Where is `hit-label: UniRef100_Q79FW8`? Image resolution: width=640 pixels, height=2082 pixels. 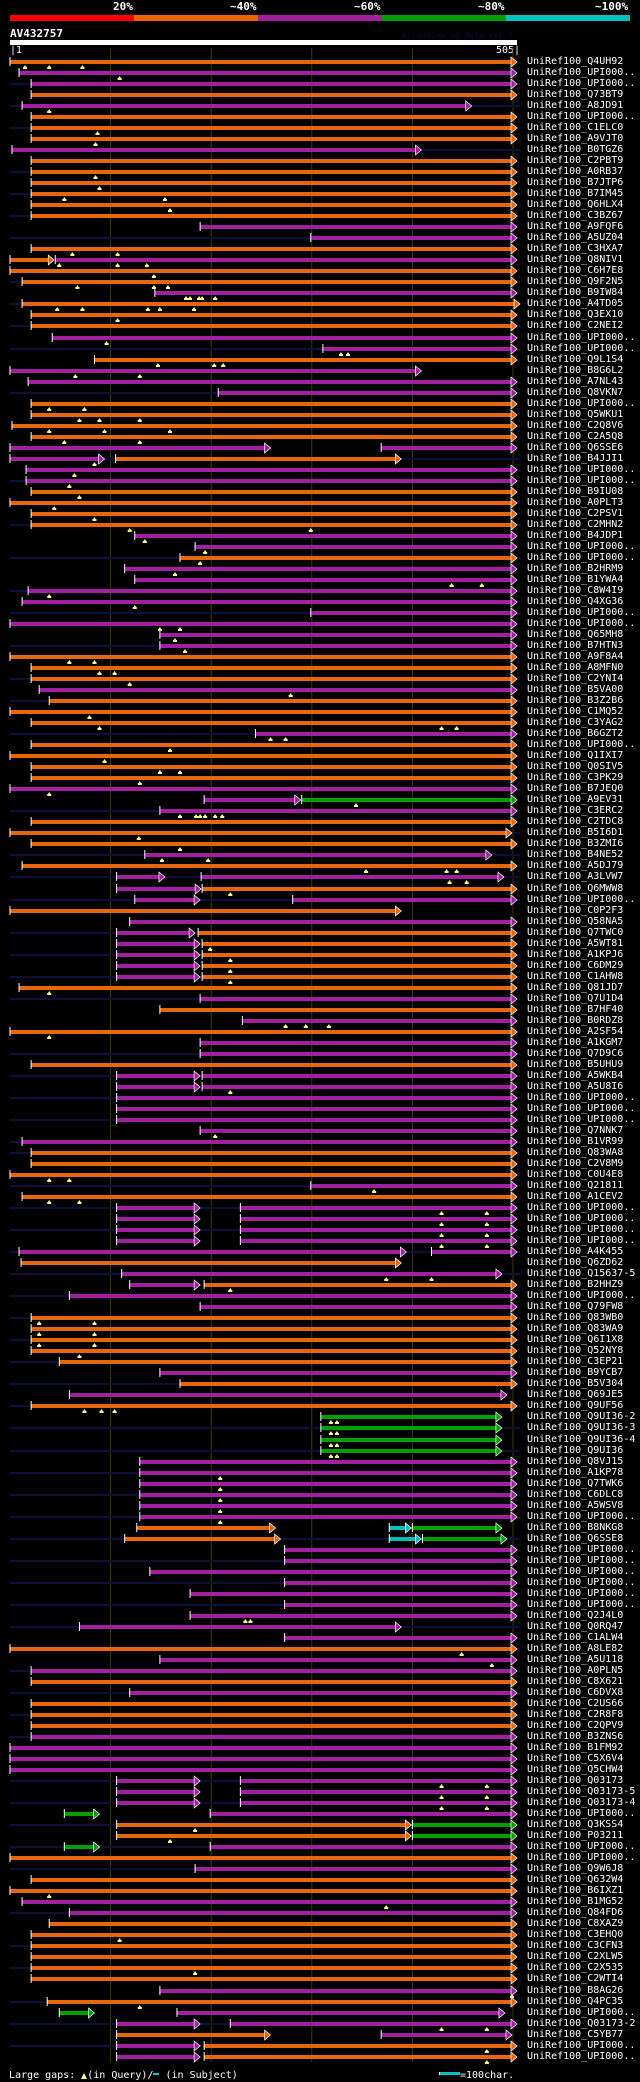 hit-label: UniRef100_Q79FW8 is located at coordinates (575, 1306).